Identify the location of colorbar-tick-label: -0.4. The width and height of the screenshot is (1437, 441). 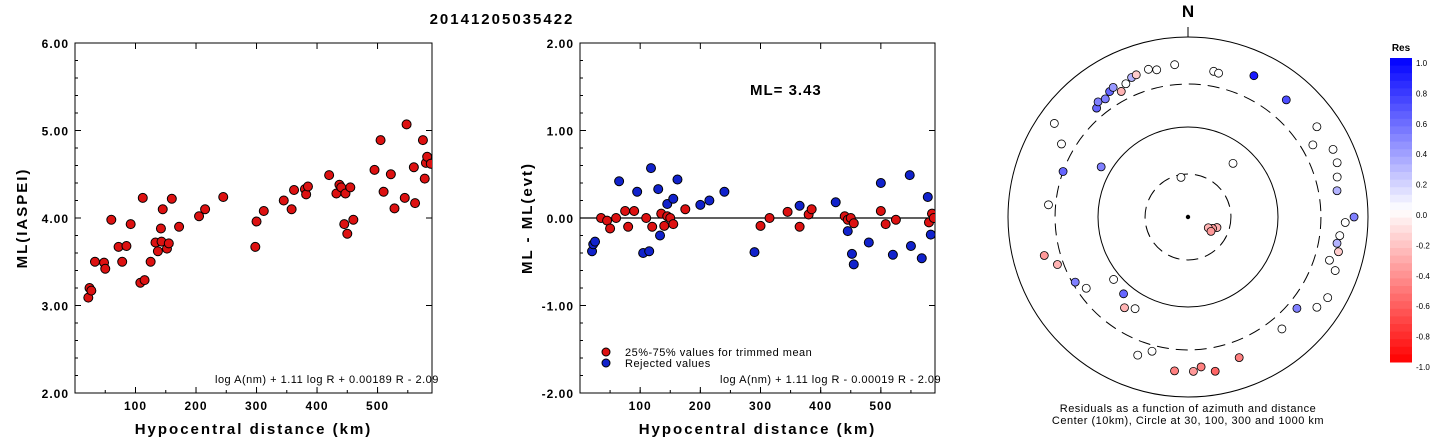
(1423, 276).